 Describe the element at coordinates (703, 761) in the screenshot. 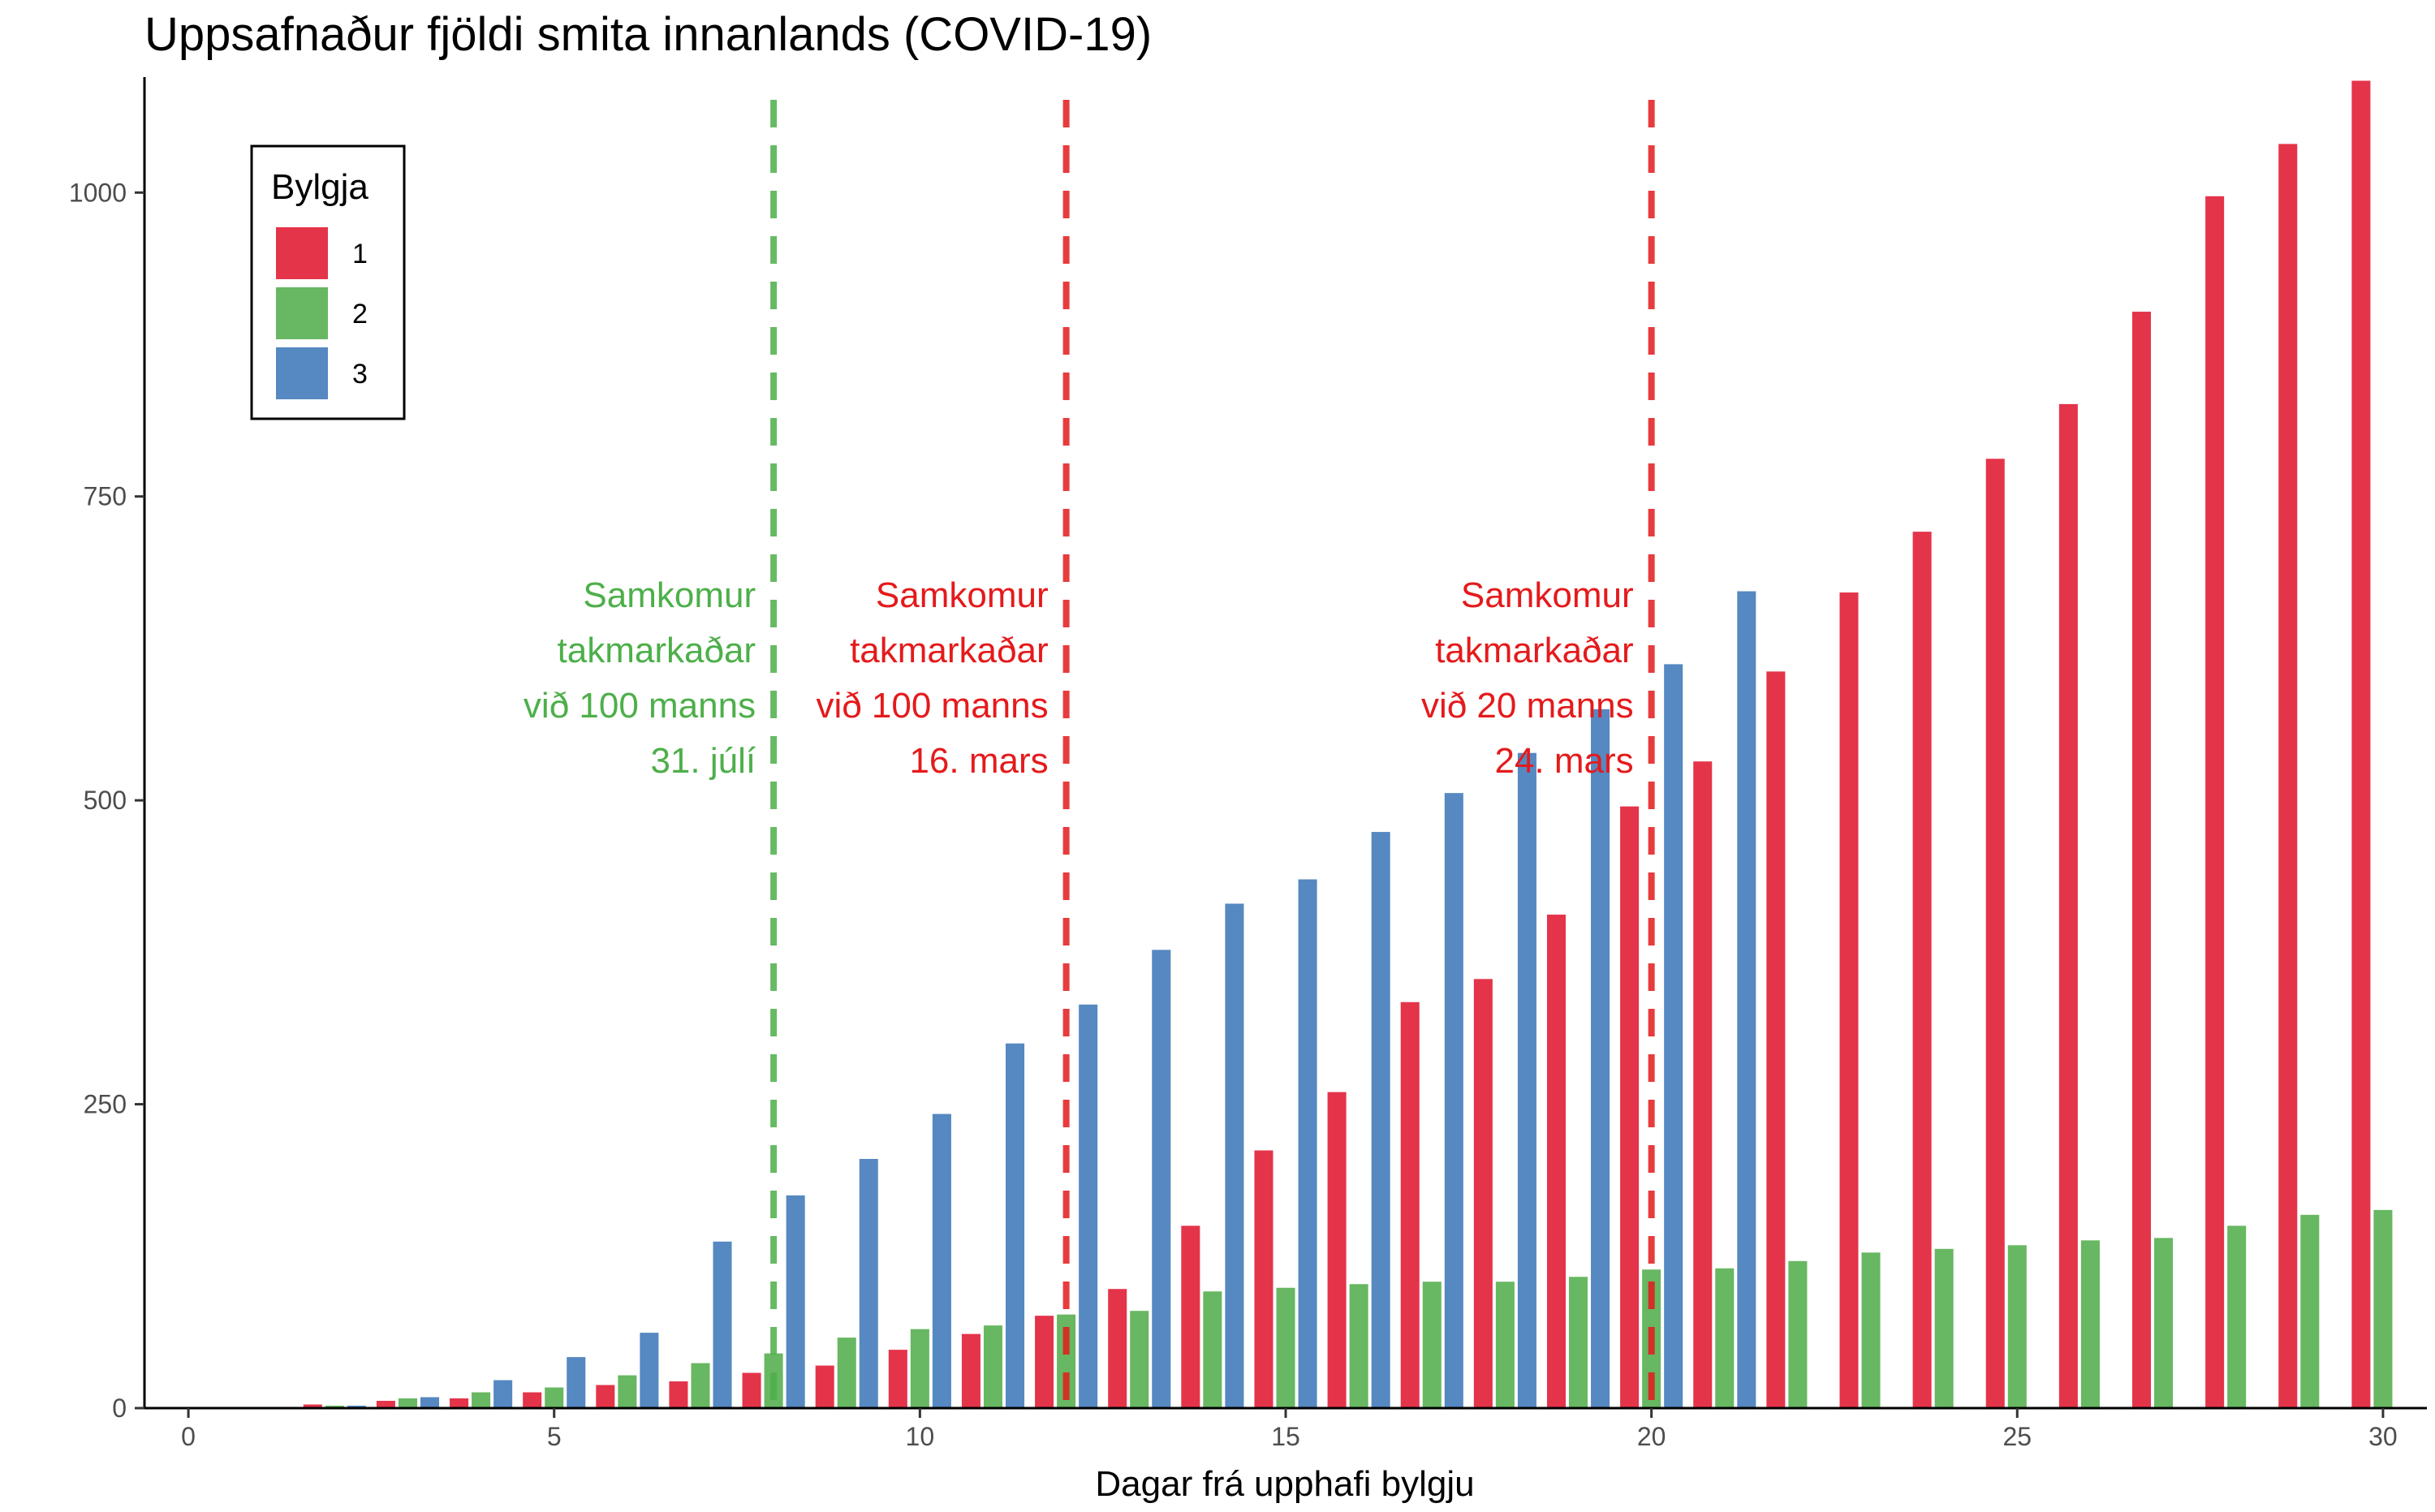

I see `annotation-1-line-4: 31. júlí` at that location.